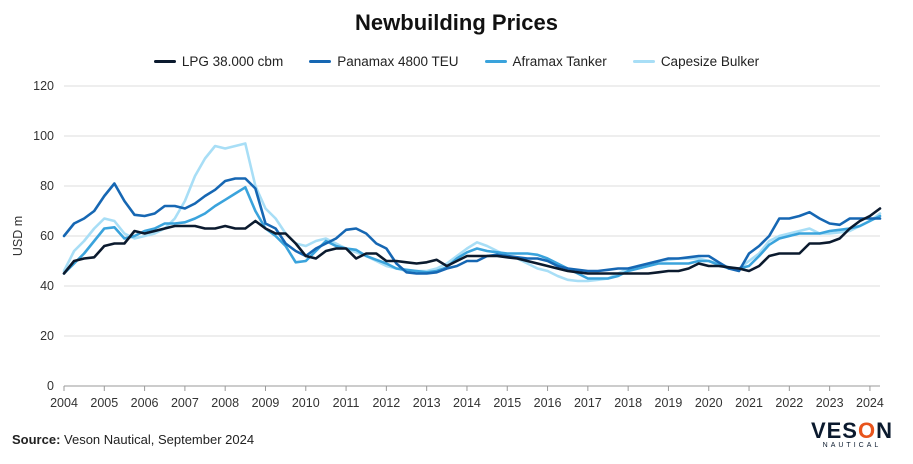 This screenshot has height=464, width=913. Describe the element at coordinates (669, 403) in the screenshot. I see `x-tick-label: 2019` at that location.